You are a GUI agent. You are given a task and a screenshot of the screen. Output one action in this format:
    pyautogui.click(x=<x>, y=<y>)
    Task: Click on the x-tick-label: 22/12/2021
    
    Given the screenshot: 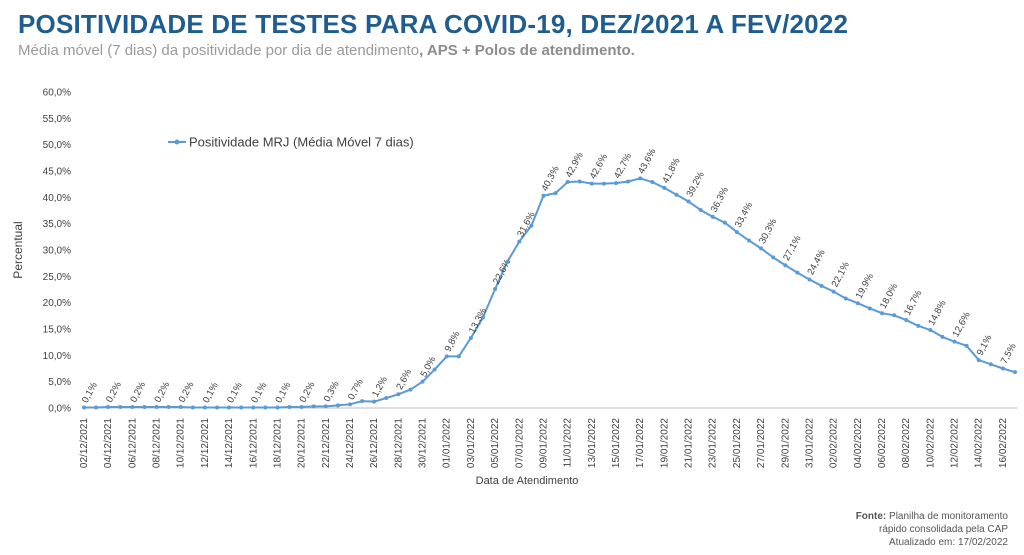 What is the action you would take?
    pyautogui.click(x=326, y=443)
    